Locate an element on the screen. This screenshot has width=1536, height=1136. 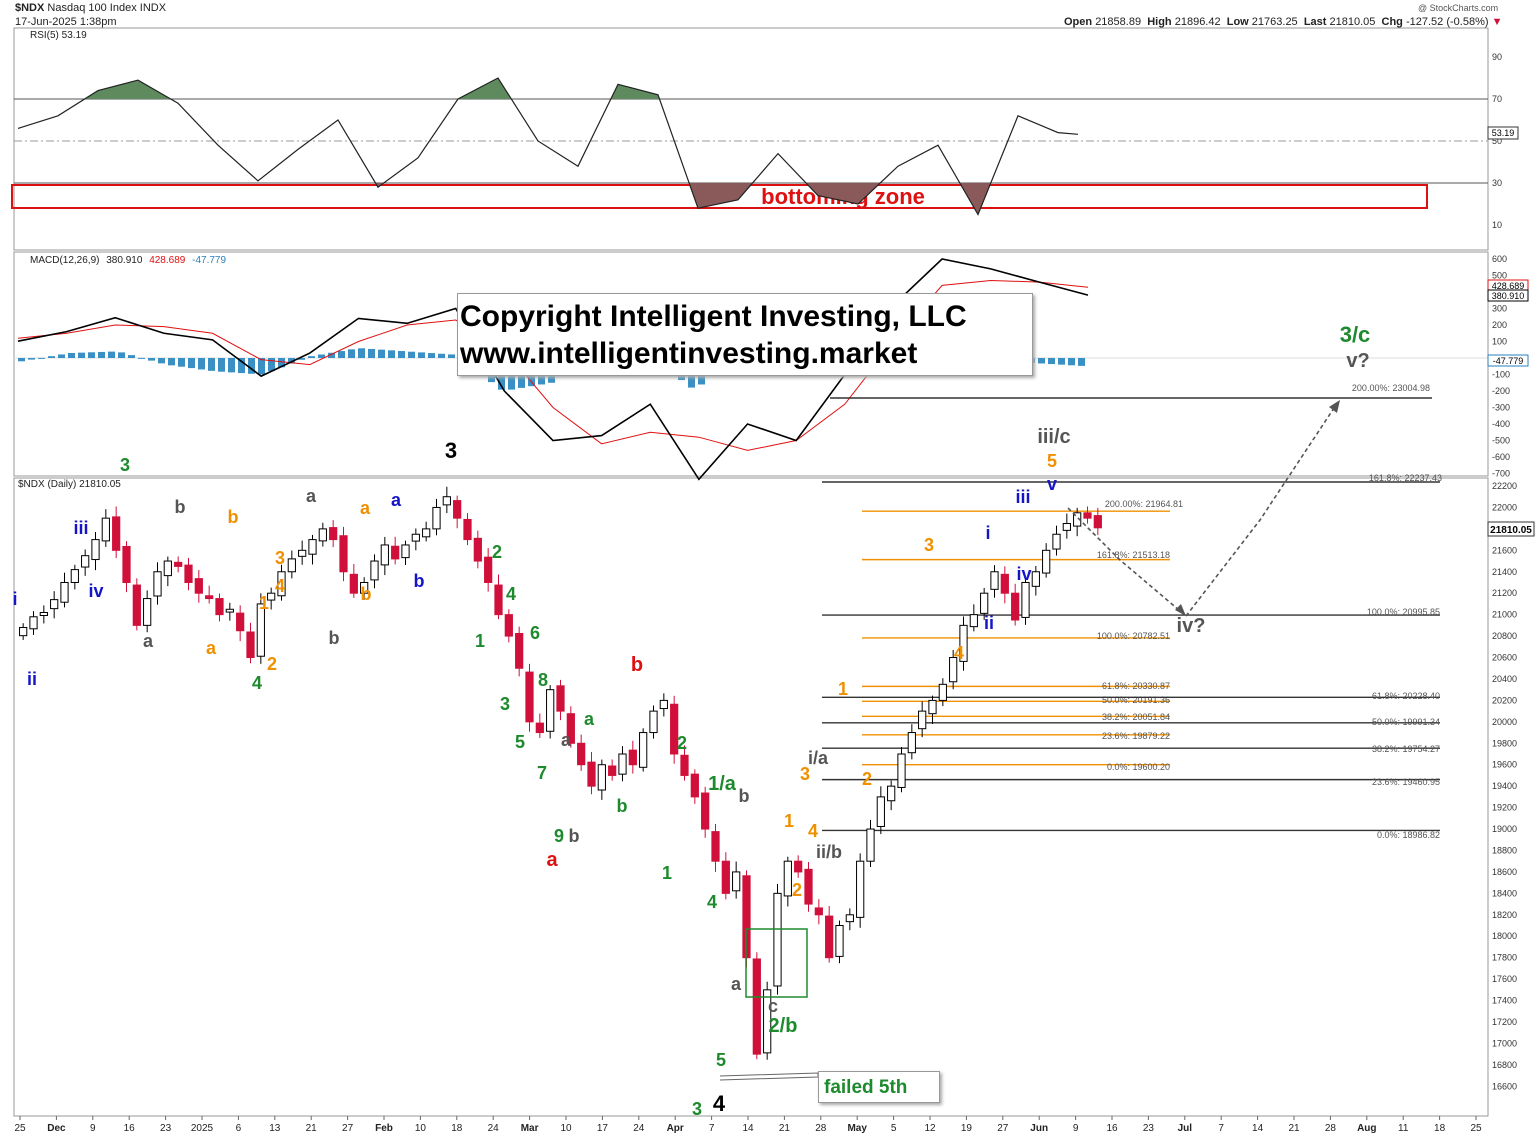
symbol: $NDX is located at coordinates (30, 8).